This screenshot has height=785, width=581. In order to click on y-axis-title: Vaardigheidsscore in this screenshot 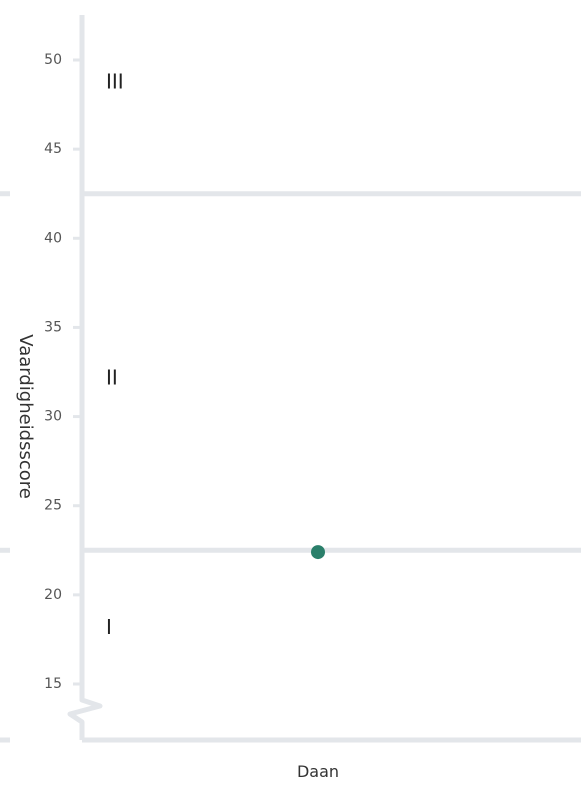, I will do `click(25, 416)`.